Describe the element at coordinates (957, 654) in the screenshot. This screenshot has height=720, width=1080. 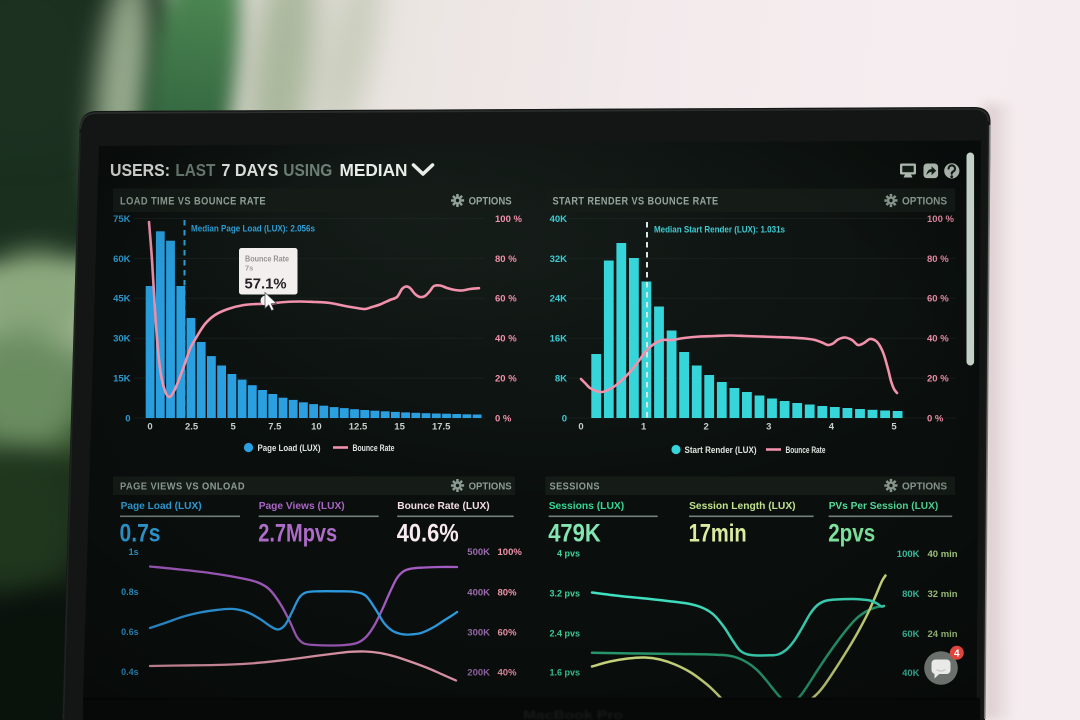
I see `svg-text: 4` at that location.